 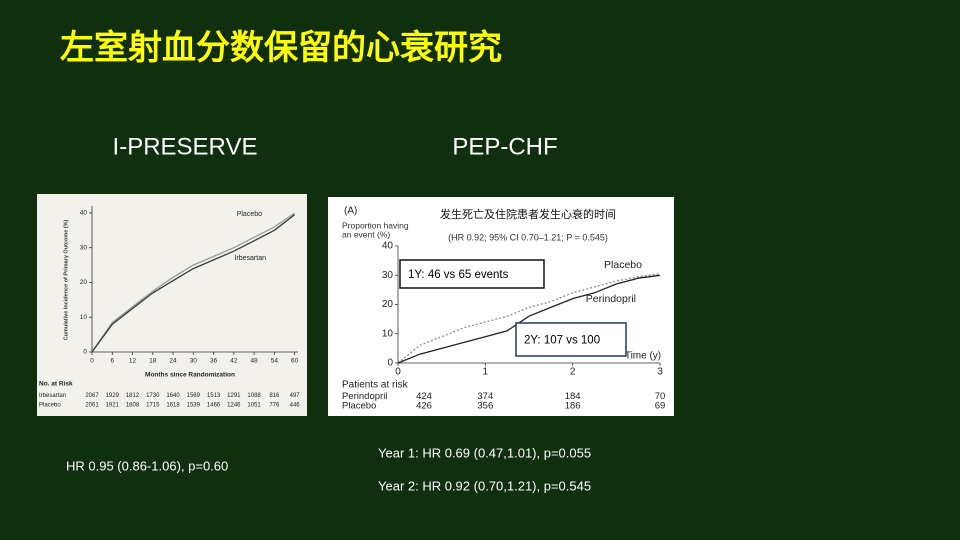 I want to click on risk-row-name: Perindopril, so click(x=364, y=396).